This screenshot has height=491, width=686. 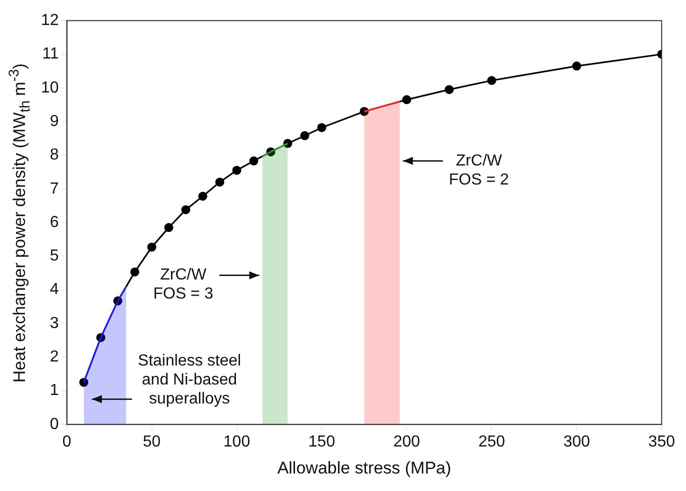 I want to click on y-tick-label: 9, so click(x=54, y=121).